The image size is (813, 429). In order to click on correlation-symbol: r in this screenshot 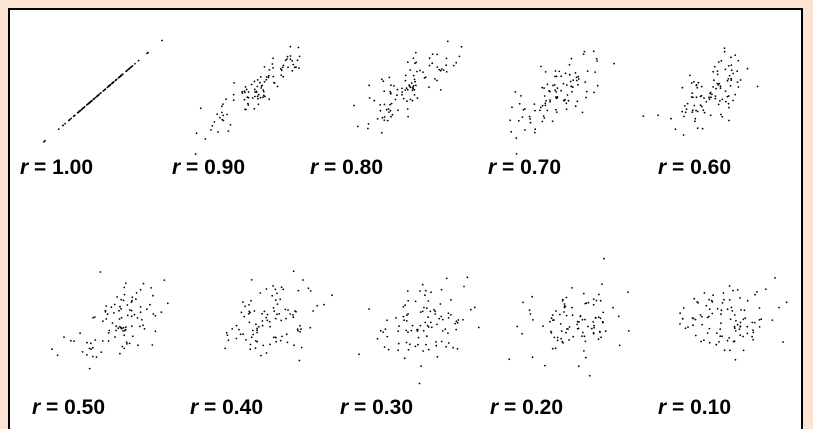, I will do `click(344, 407)`.